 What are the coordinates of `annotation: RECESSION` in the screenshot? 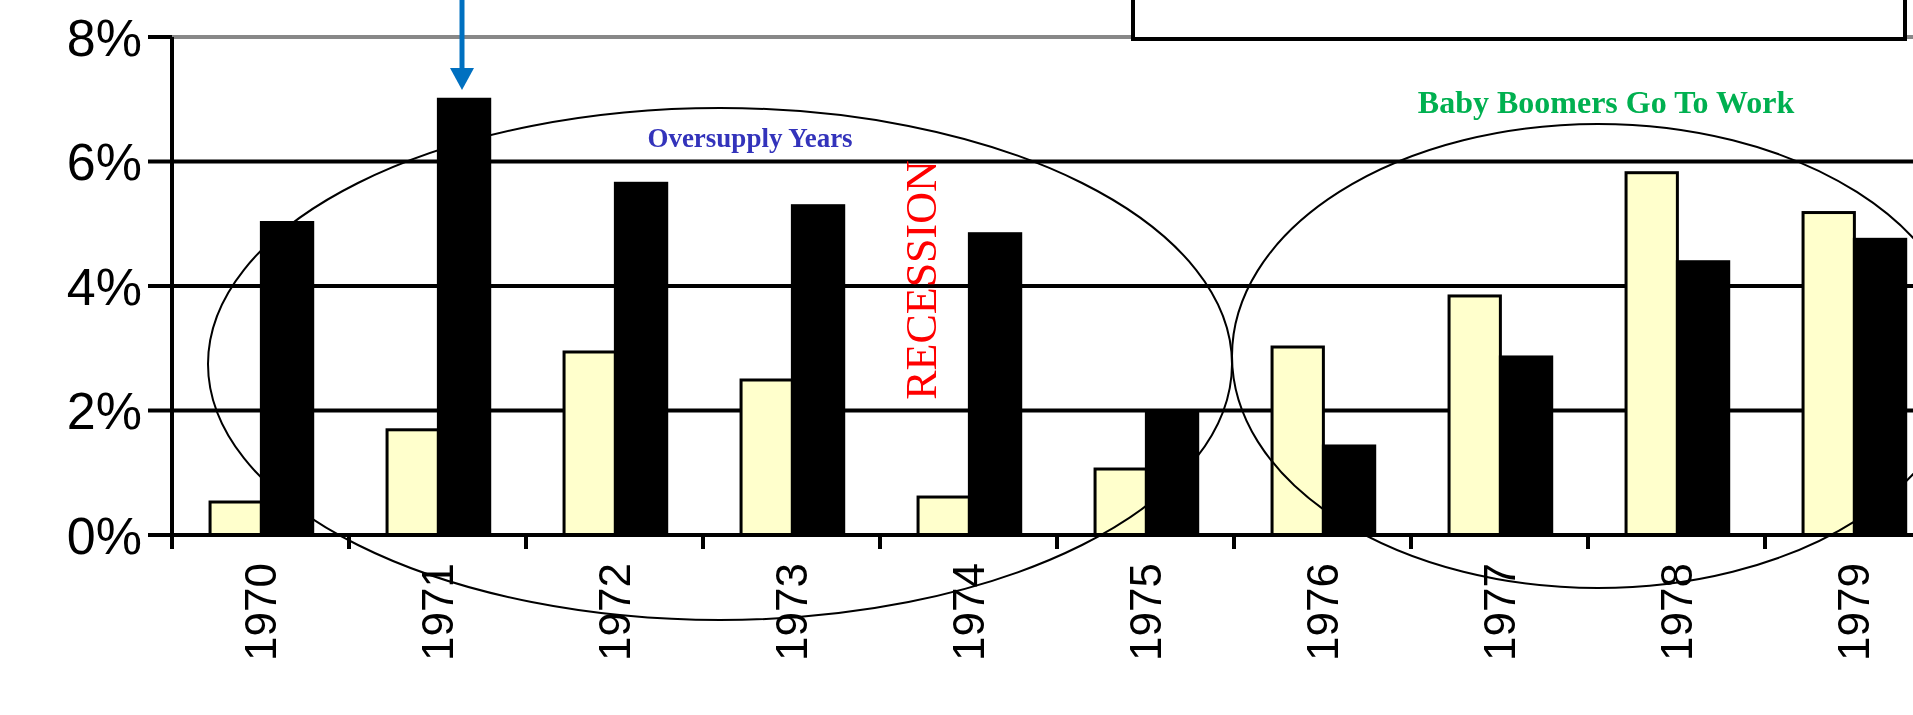 It's located at (922, 280).